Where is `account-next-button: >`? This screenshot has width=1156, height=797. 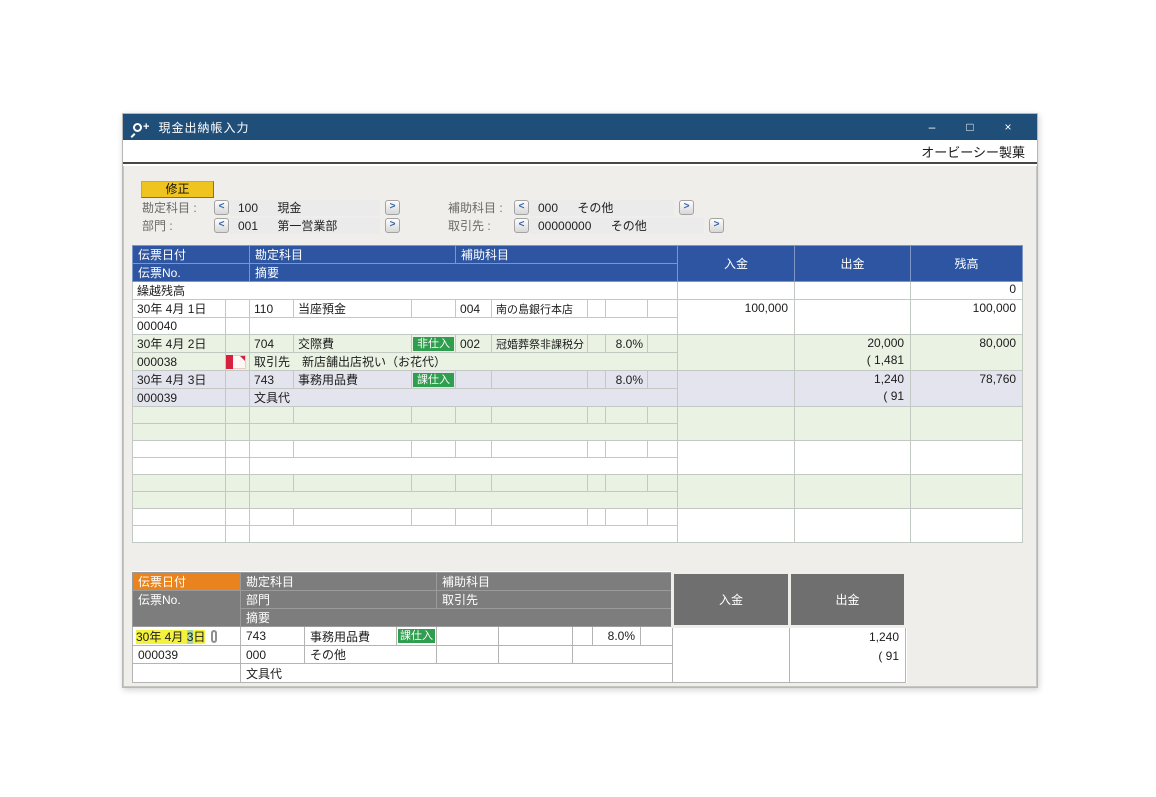
account-next-button: > is located at coordinates (392, 207).